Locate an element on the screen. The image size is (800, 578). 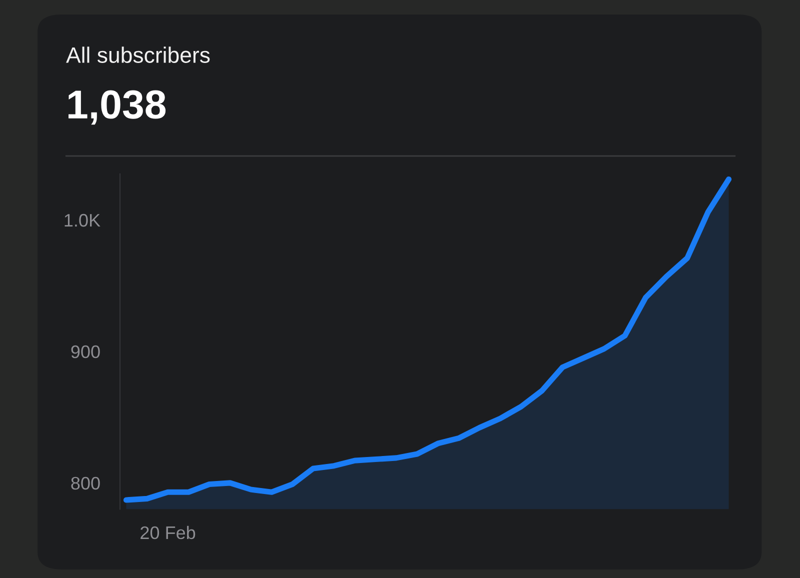
chart-subtitle: 1,038 is located at coordinates (117, 107).